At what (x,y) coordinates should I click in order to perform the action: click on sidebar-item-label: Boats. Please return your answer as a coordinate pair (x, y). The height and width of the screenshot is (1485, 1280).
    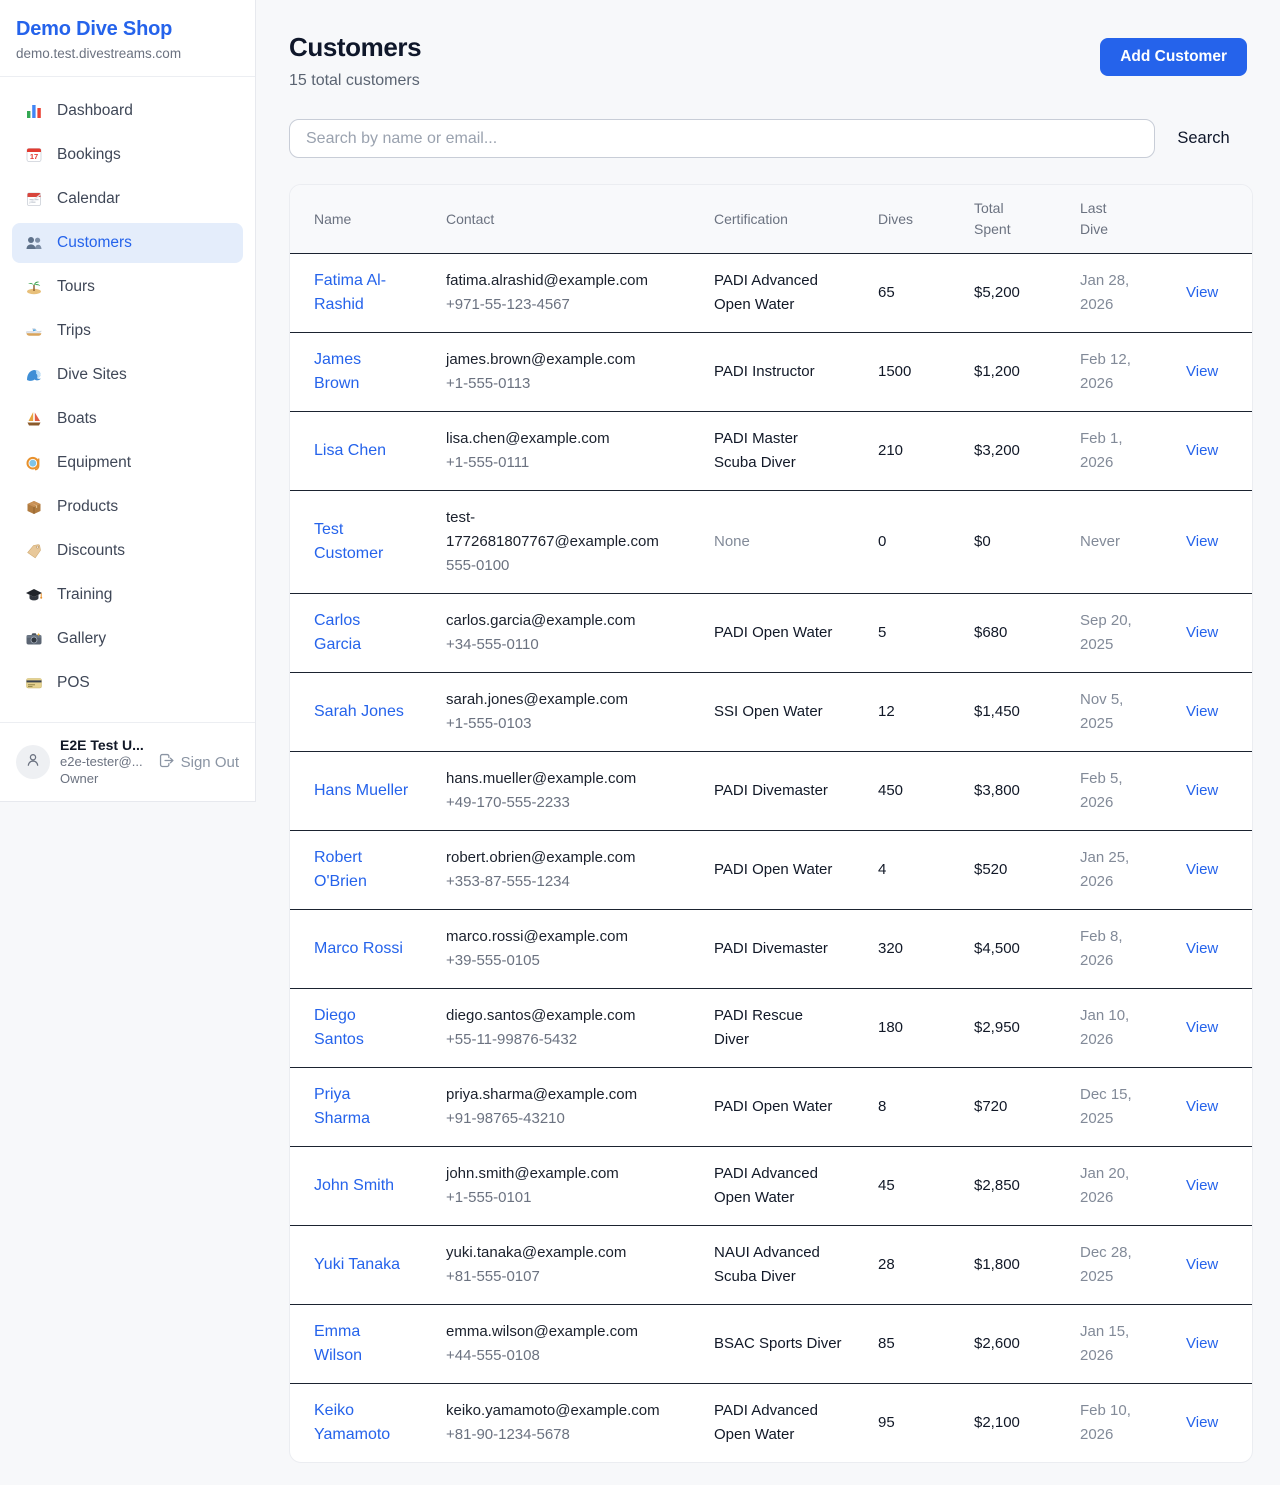
    Looking at the image, I should click on (77, 418).